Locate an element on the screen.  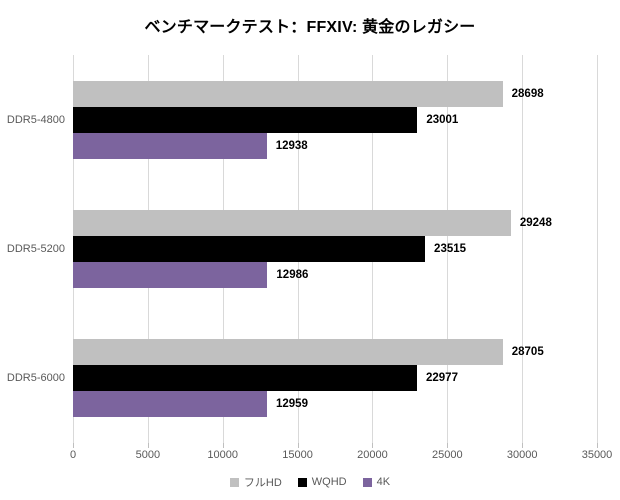
value-label: 22977 is located at coordinates (441, 378).